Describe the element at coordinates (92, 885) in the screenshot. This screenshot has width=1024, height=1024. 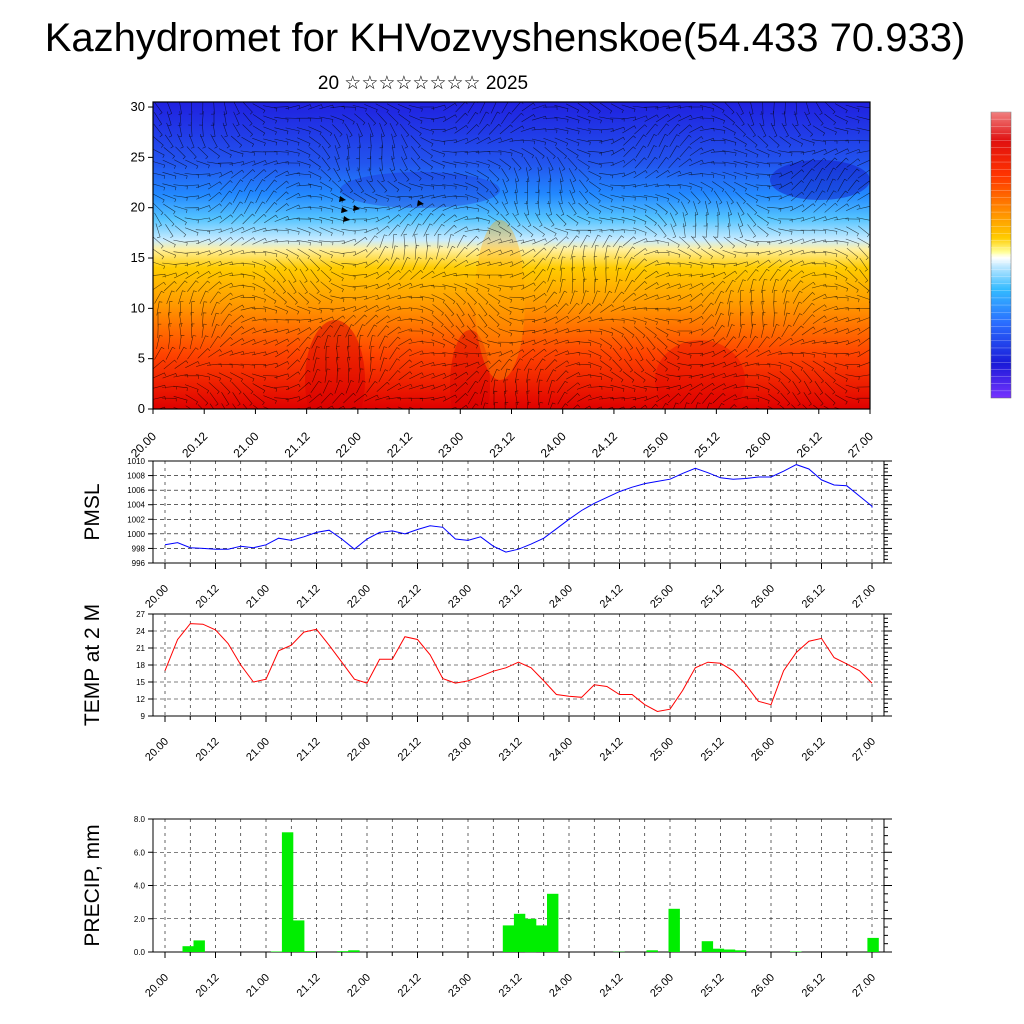
I see `y-axis-label: PRECIP, mm` at that location.